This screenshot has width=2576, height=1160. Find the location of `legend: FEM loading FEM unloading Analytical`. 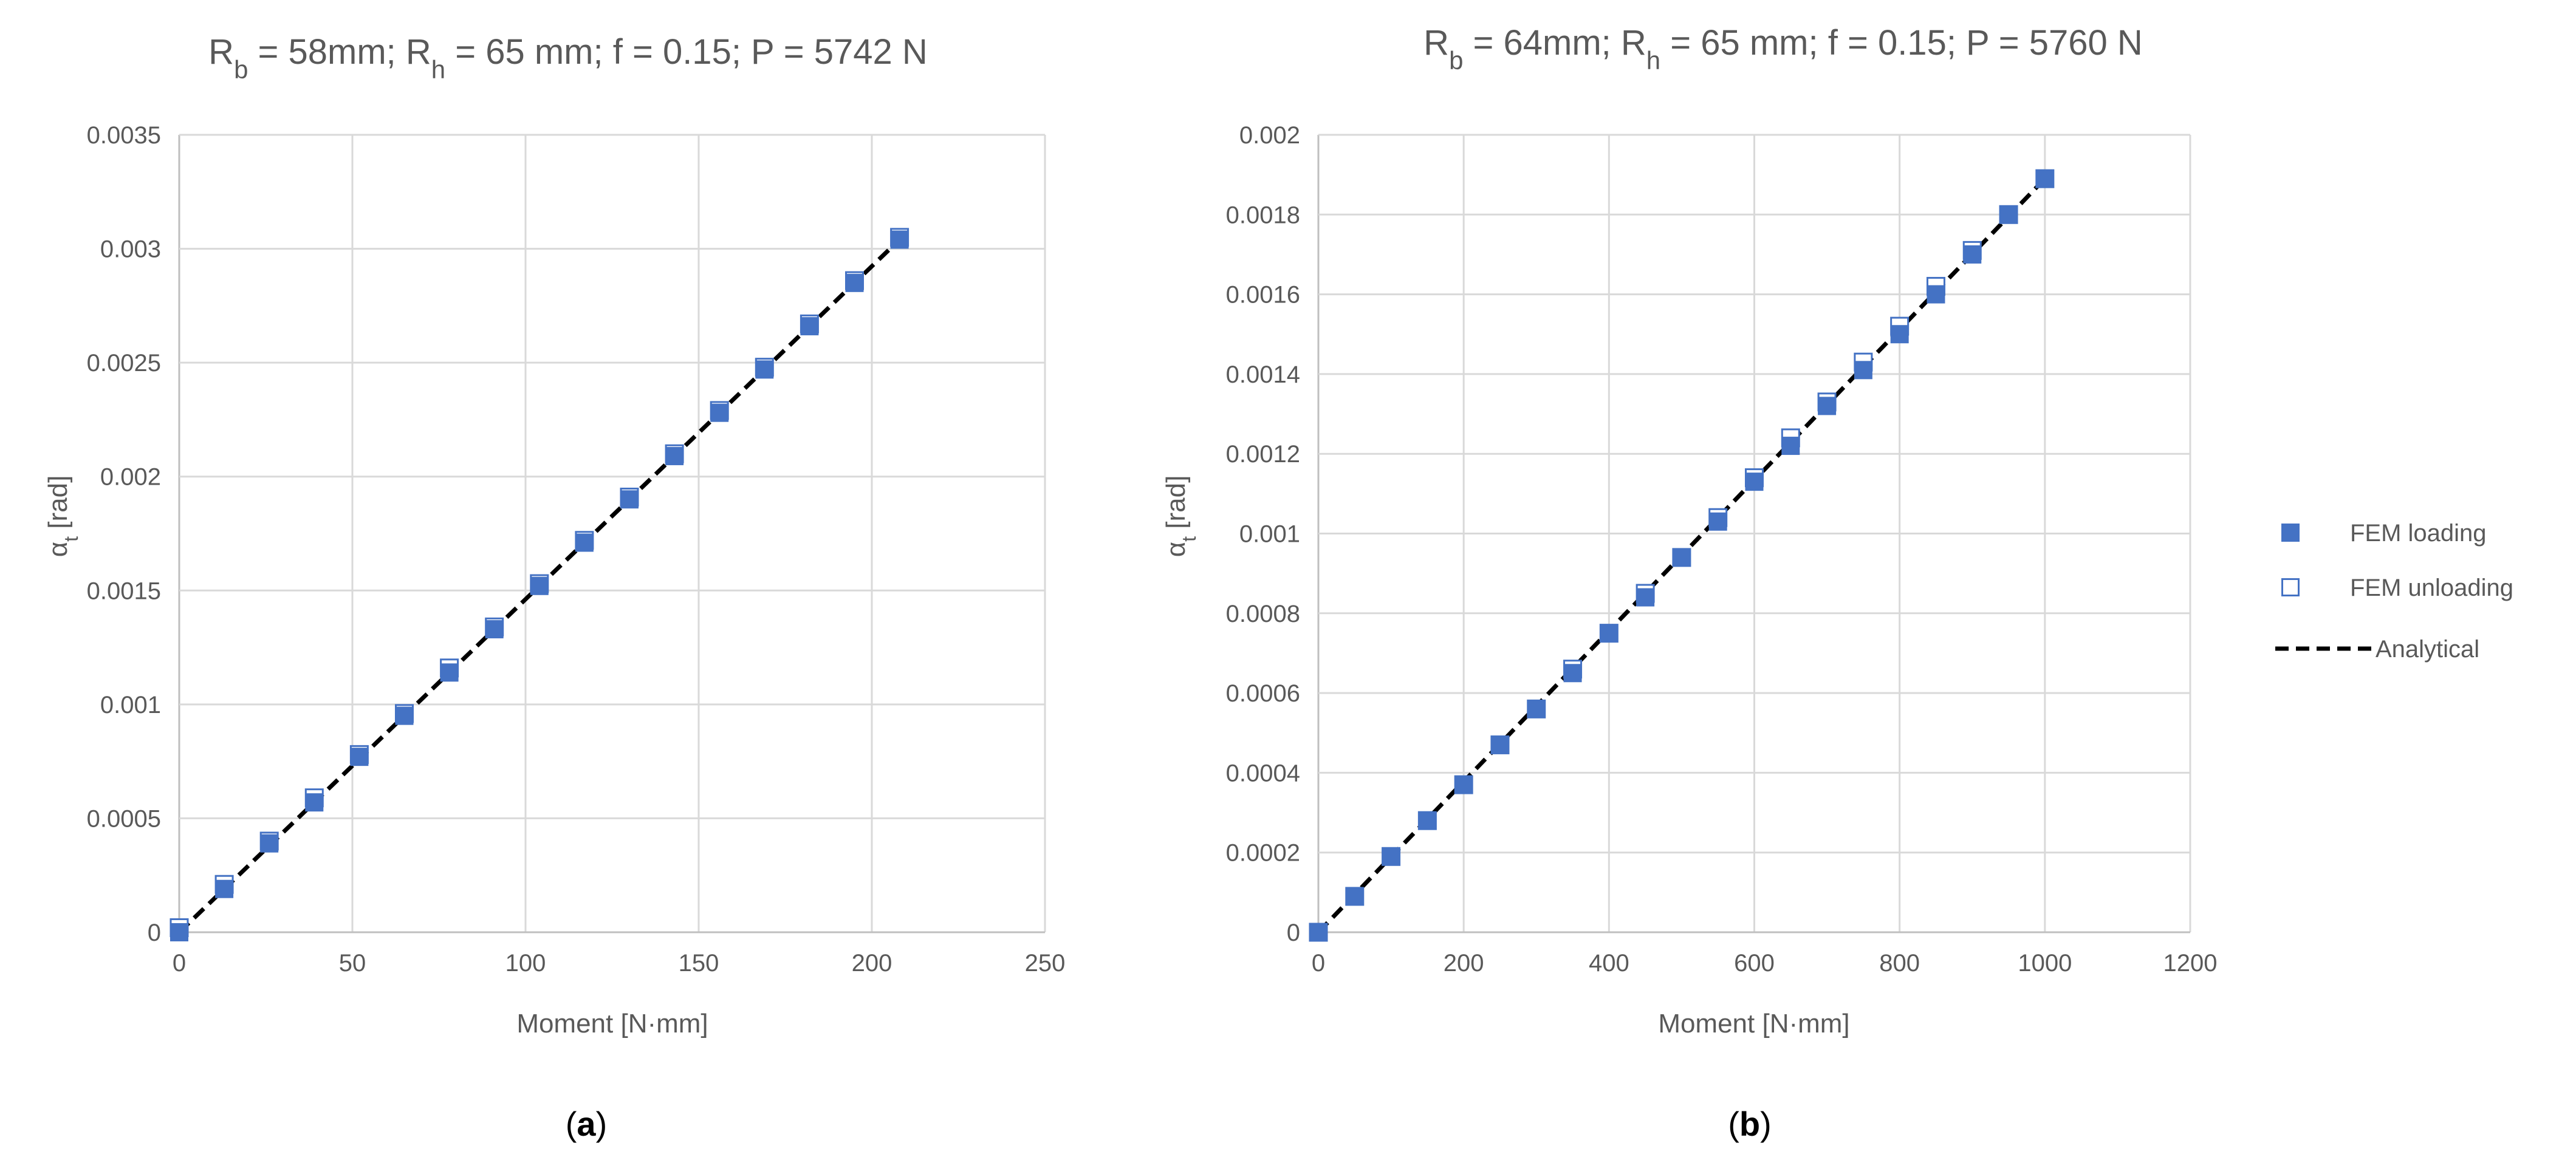

legend: FEM loading FEM unloading Analytical is located at coordinates (2394, 591).